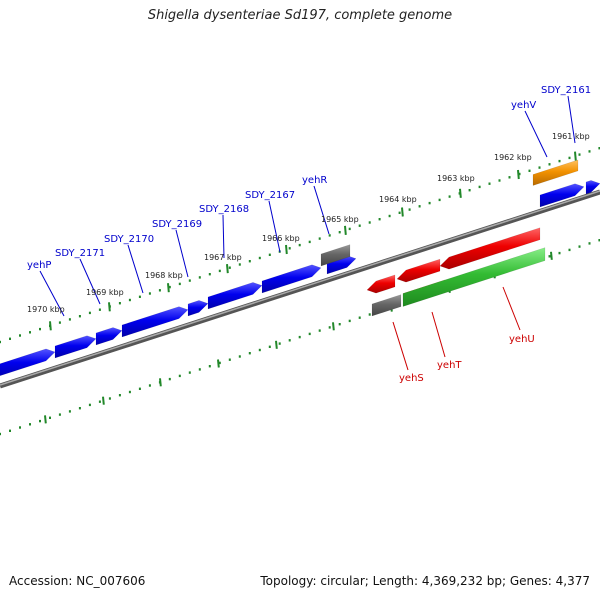  What do you see at coordinates (80, 253) in the screenshot?
I see `gene-label-SDY_2171: SDY_2171` at bounding box center [80, 253].